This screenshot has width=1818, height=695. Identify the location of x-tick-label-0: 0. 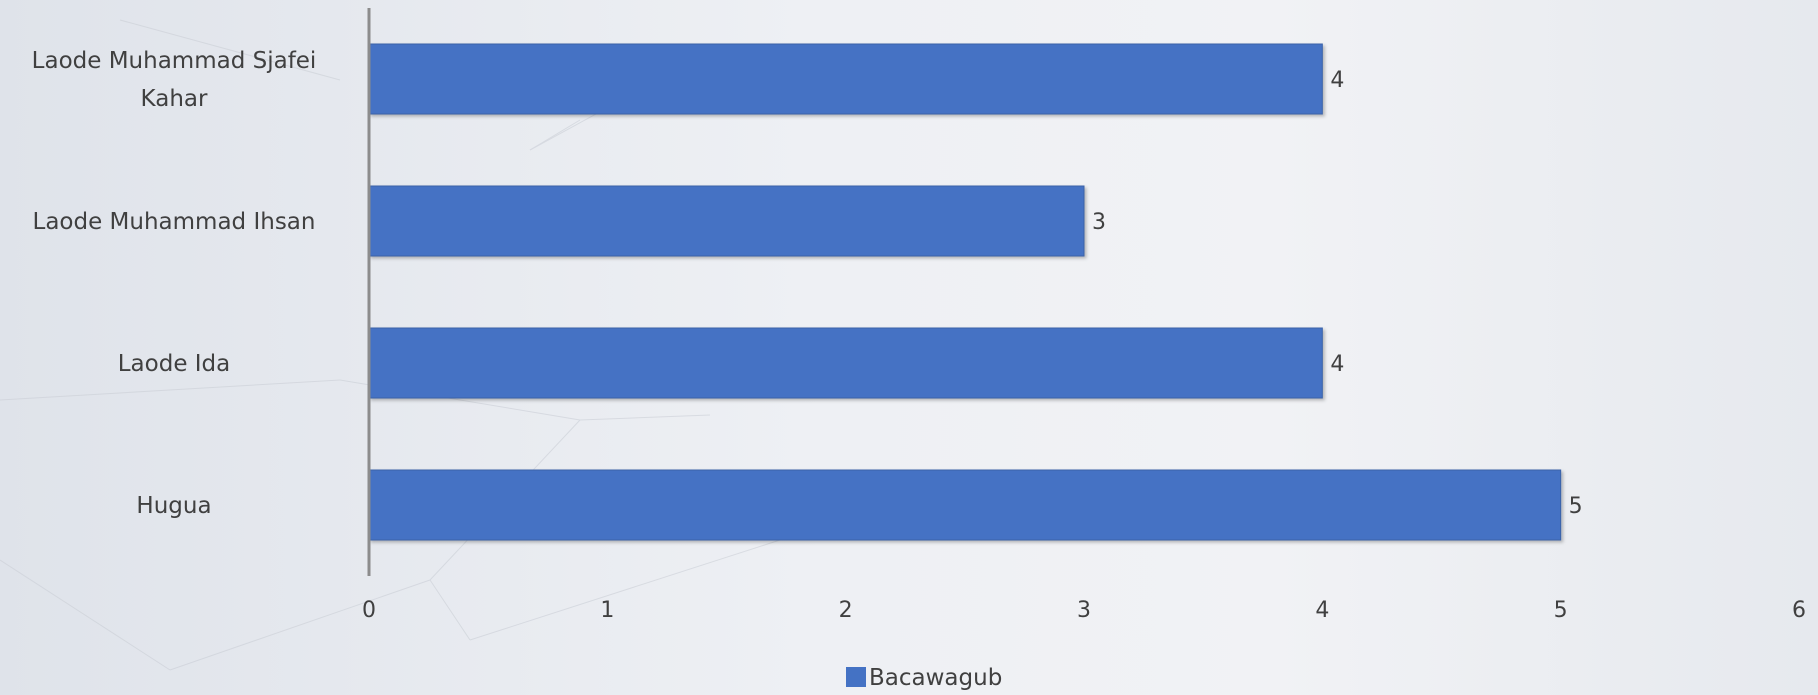
(369, 610).